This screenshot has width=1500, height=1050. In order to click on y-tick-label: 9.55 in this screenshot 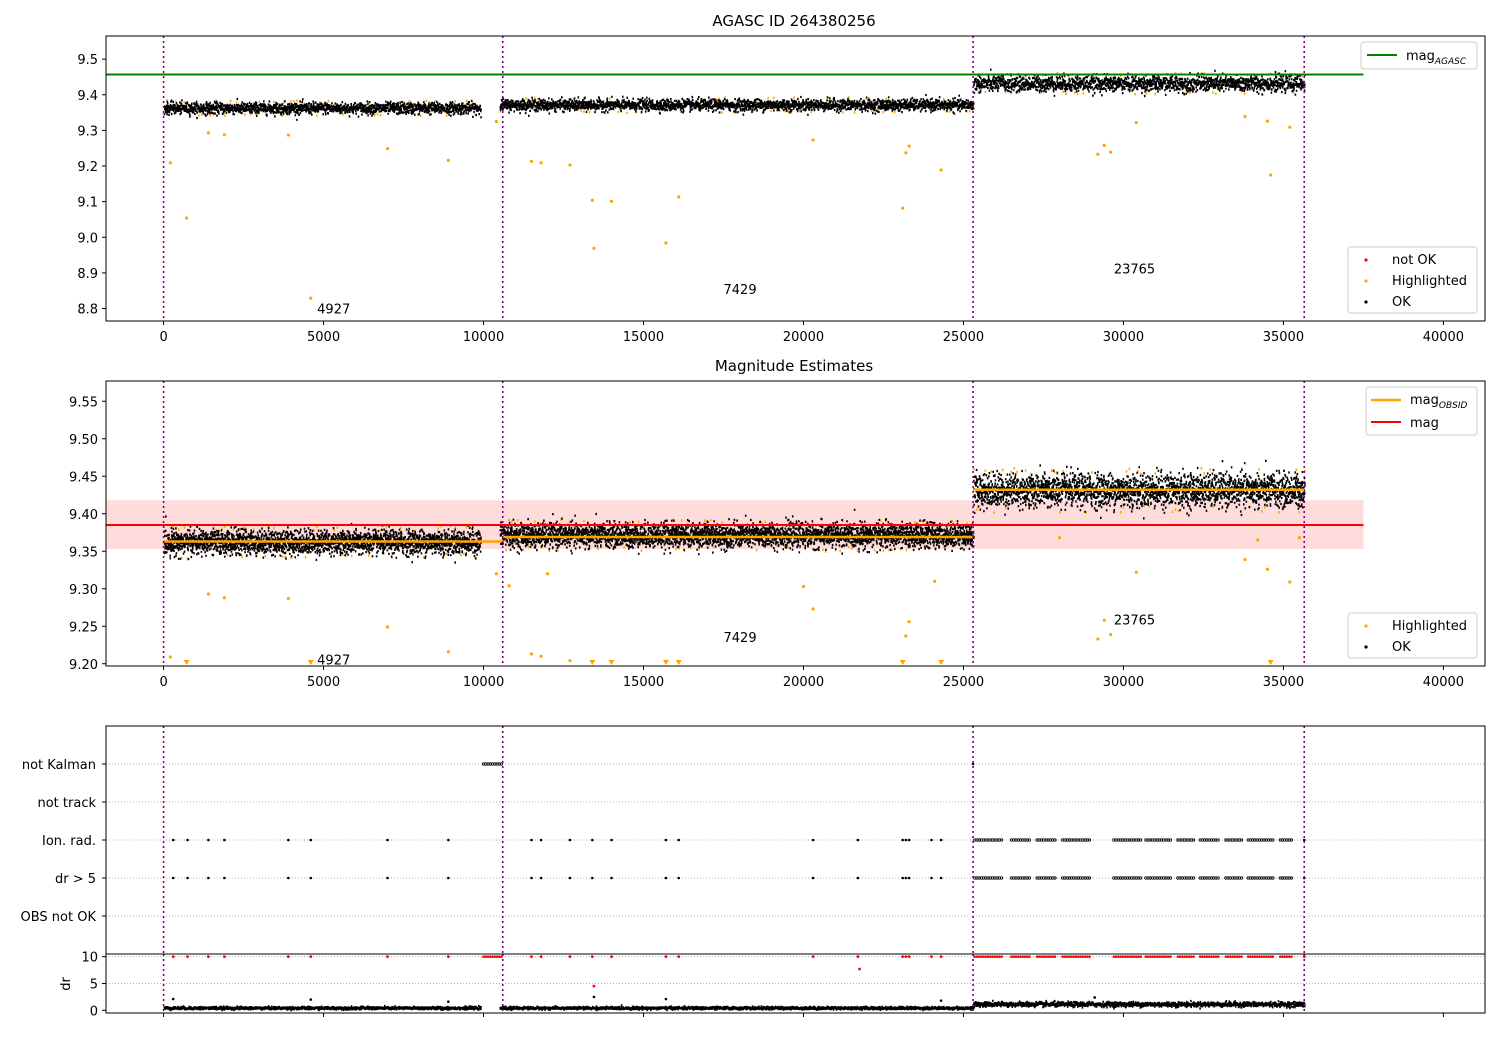, I will do `click(83, 402)`.